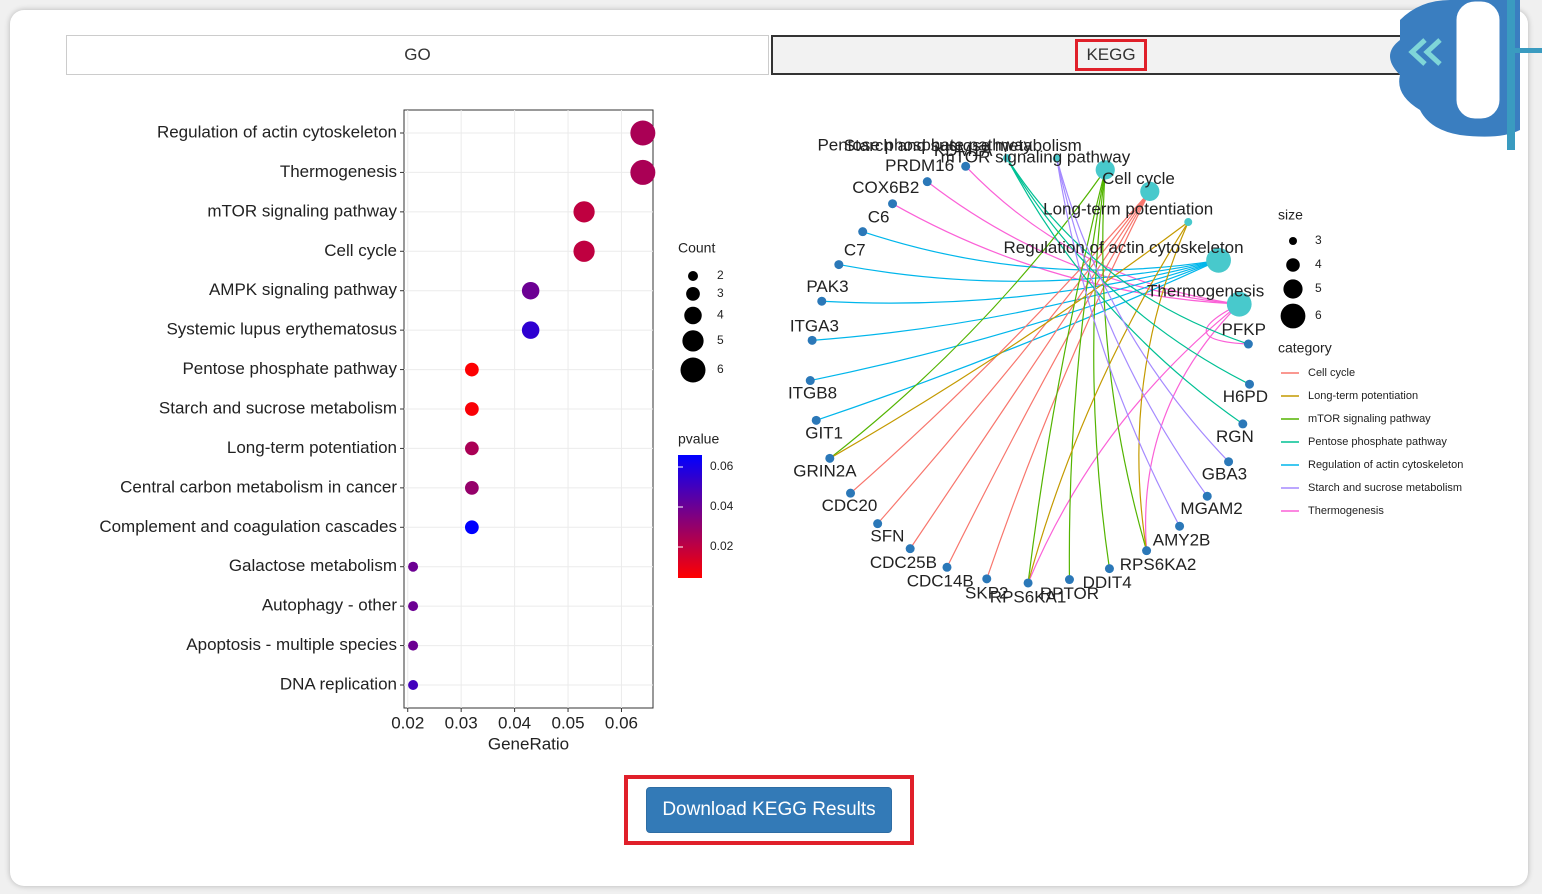 The width and height of the screenshot is (1542, 894). I want to click on kegg-tab-label: KEGG, so click(1111, 55).